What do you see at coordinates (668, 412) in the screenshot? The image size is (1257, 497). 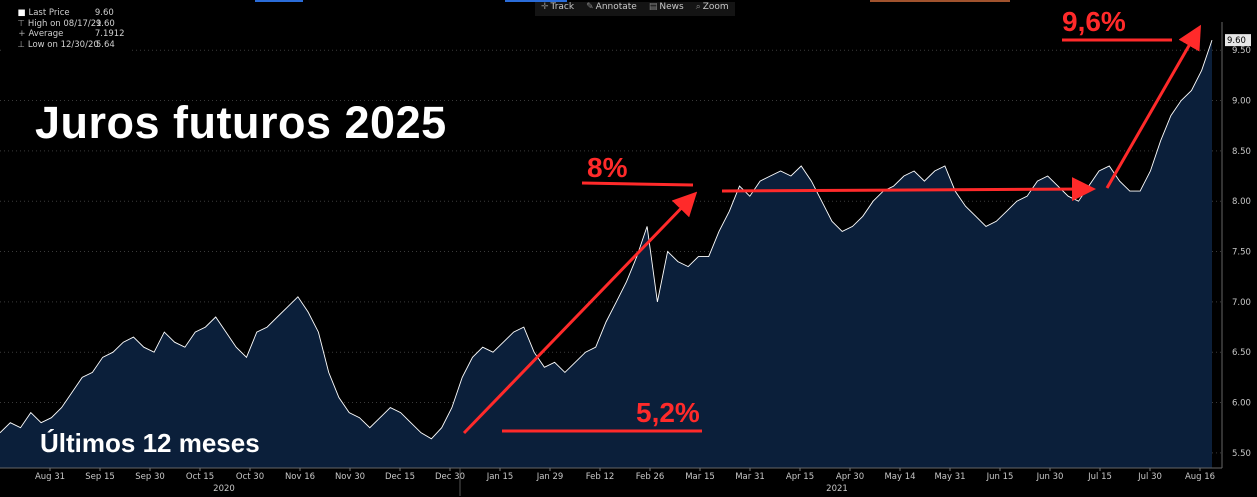 I see `annotation-start: 5,2%` at bounding box center [668, 412].